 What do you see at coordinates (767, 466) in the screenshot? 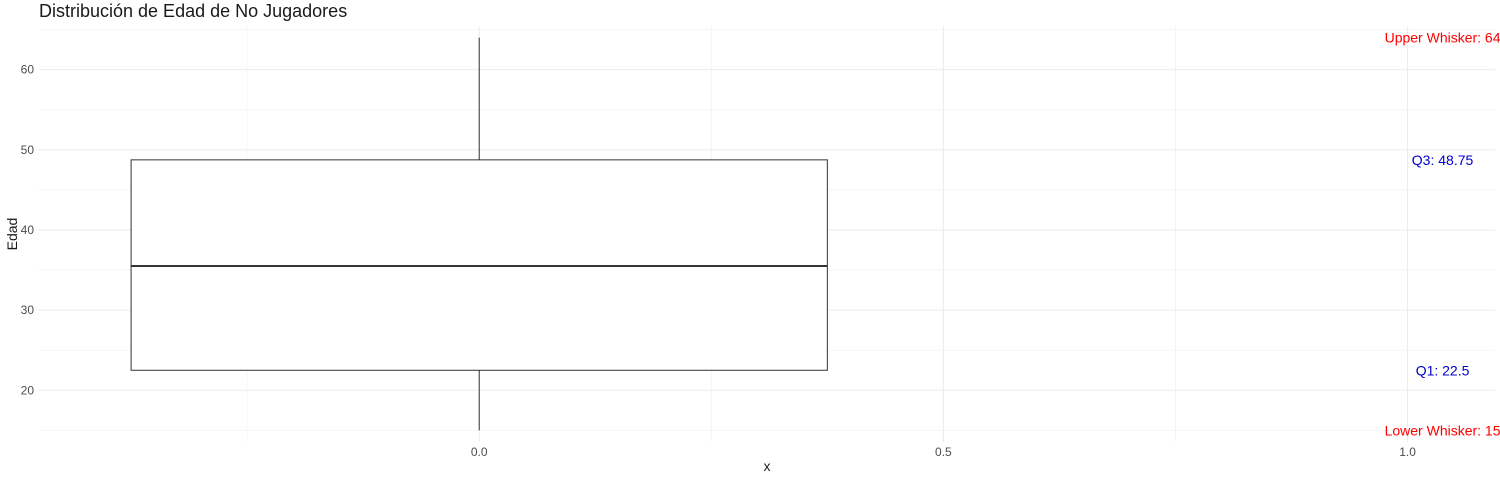
I see `x-axis-label: x` at bounding box center [767, 466].